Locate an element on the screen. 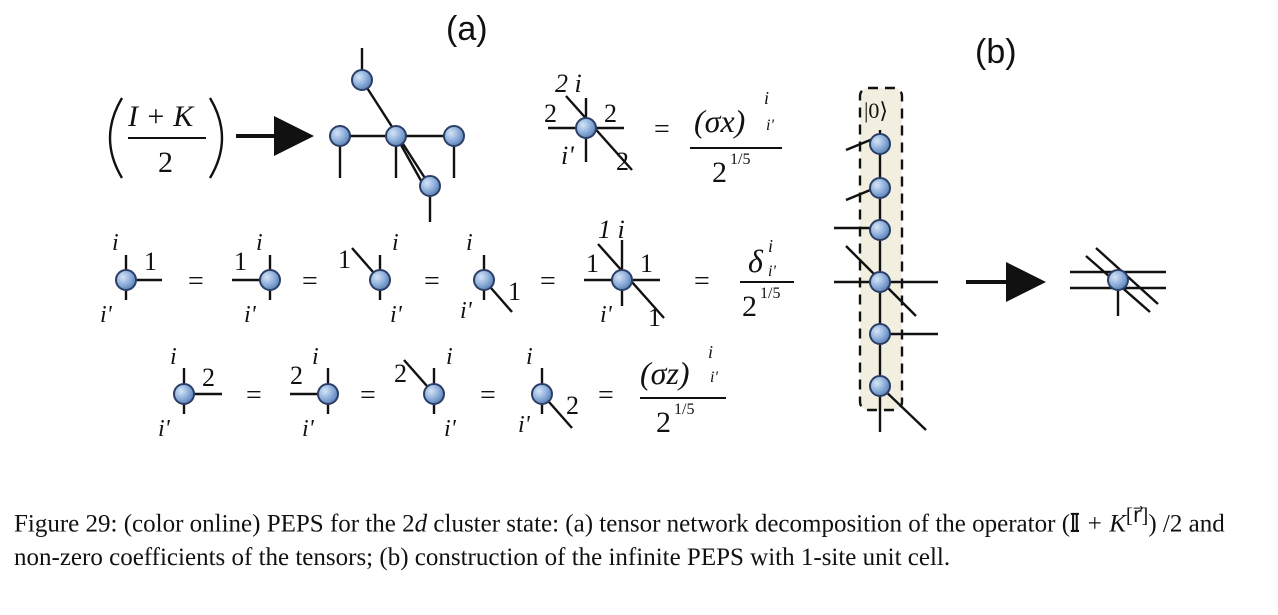  tensor-top-label: 1 i is located at coordinates (611, 229).